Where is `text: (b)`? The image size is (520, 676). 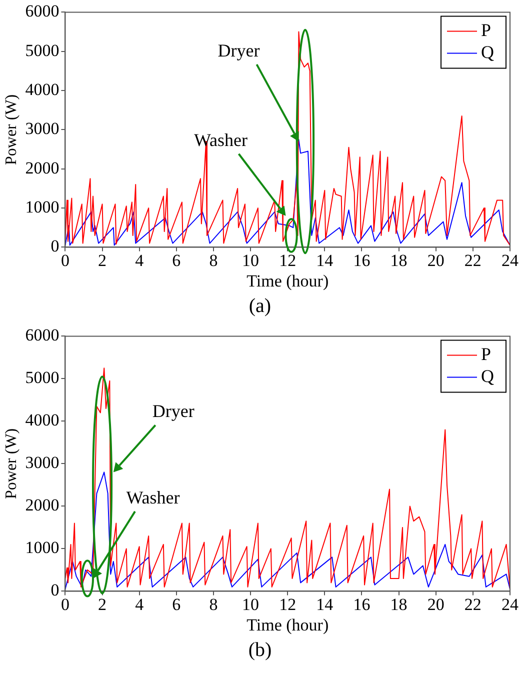
text: (b) is located at coordinates (260, 650).